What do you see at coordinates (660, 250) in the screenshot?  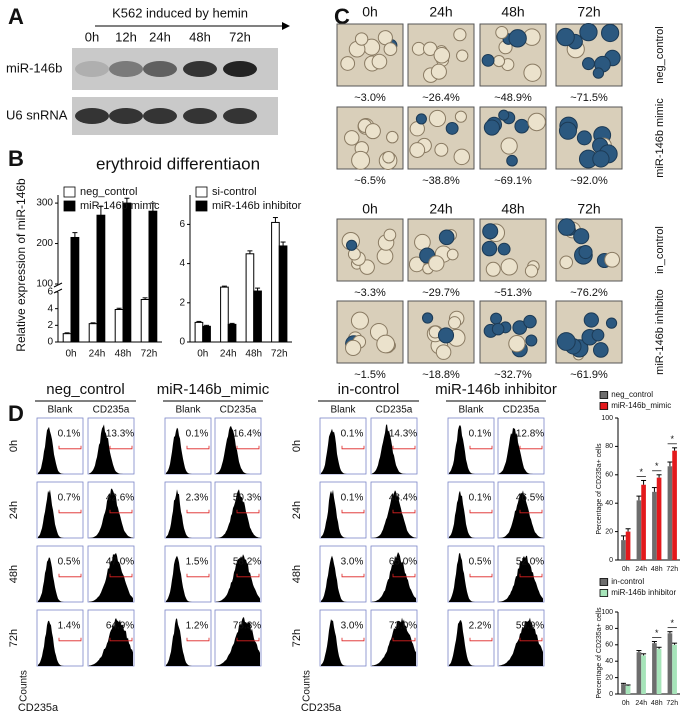 I see `row-label: in_control` at bounding box center [660, 250].